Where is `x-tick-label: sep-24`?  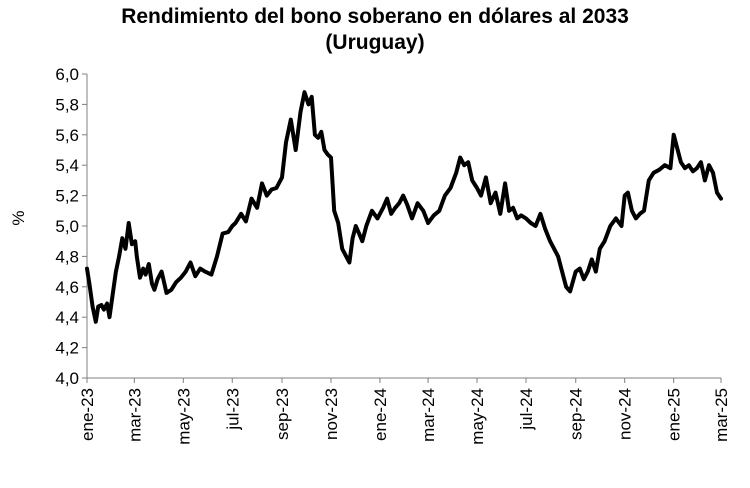 x-tick-label: sep-24 is located at coordinates (576, 414).